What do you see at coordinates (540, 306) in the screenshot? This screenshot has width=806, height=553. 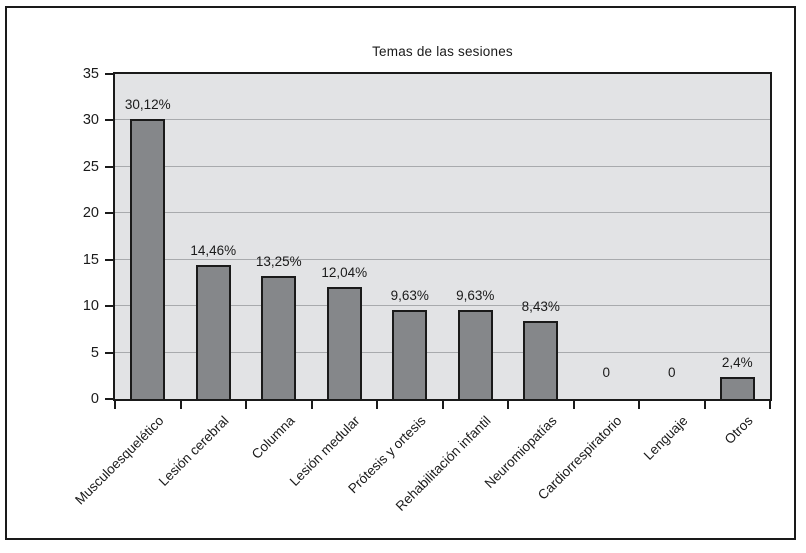 I see `bar-value-label-7: 8,43%` at bounding box center [540, 306].